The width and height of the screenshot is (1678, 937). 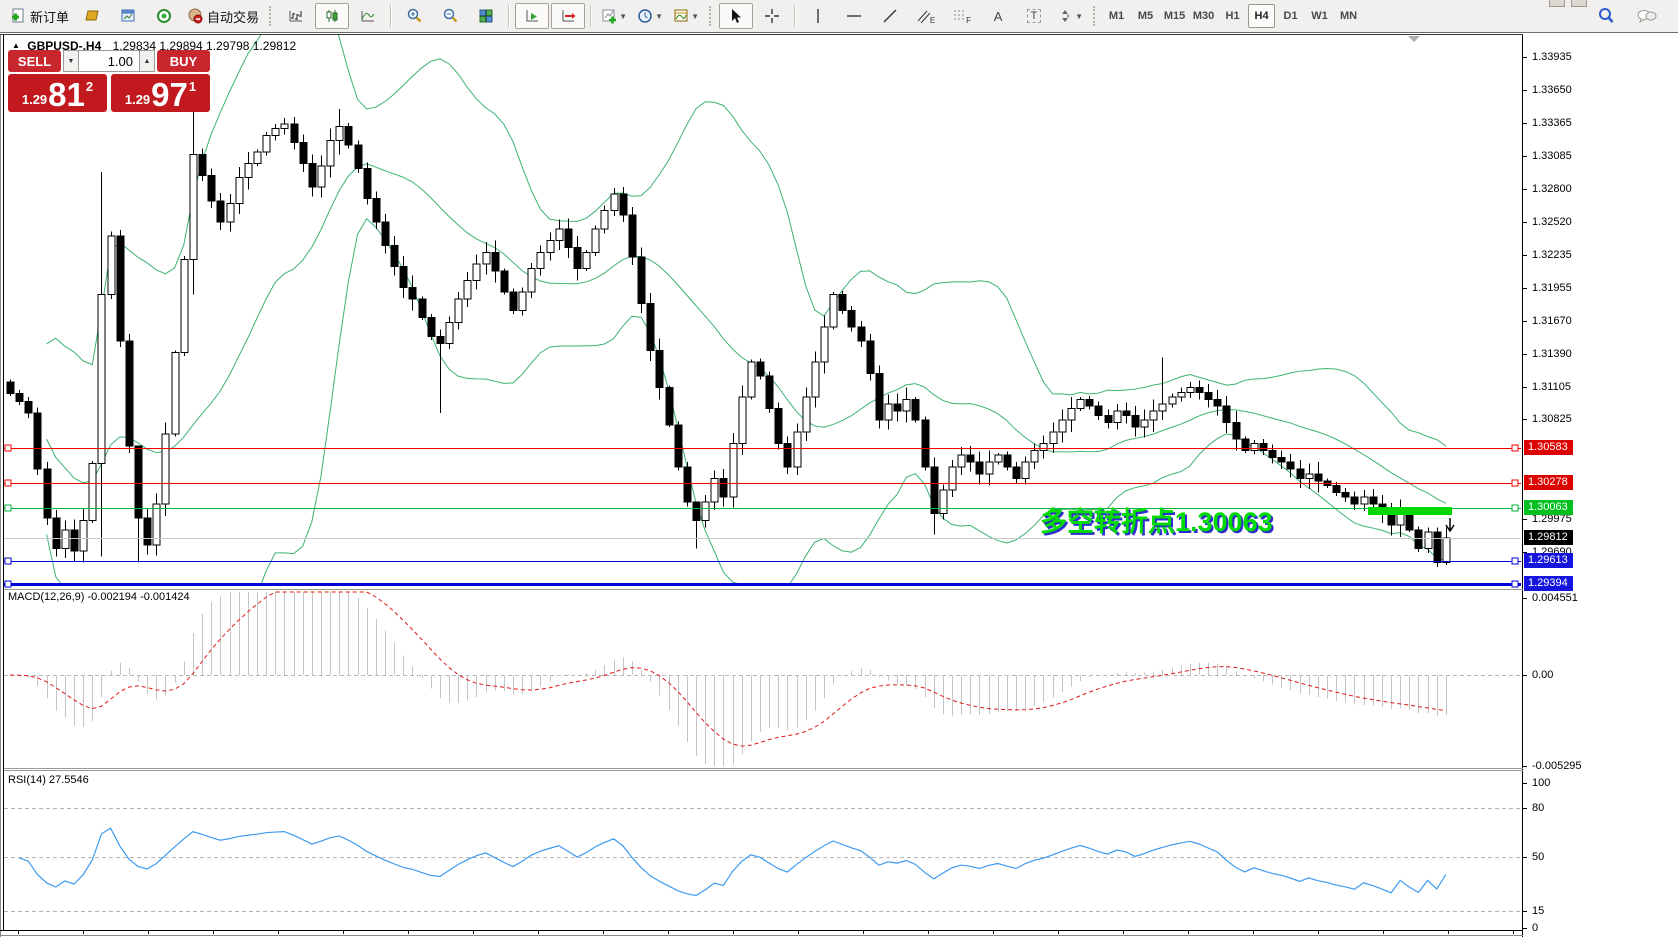 I want to click on autotrading-button: 自动交易, so click(x=223, y=16).